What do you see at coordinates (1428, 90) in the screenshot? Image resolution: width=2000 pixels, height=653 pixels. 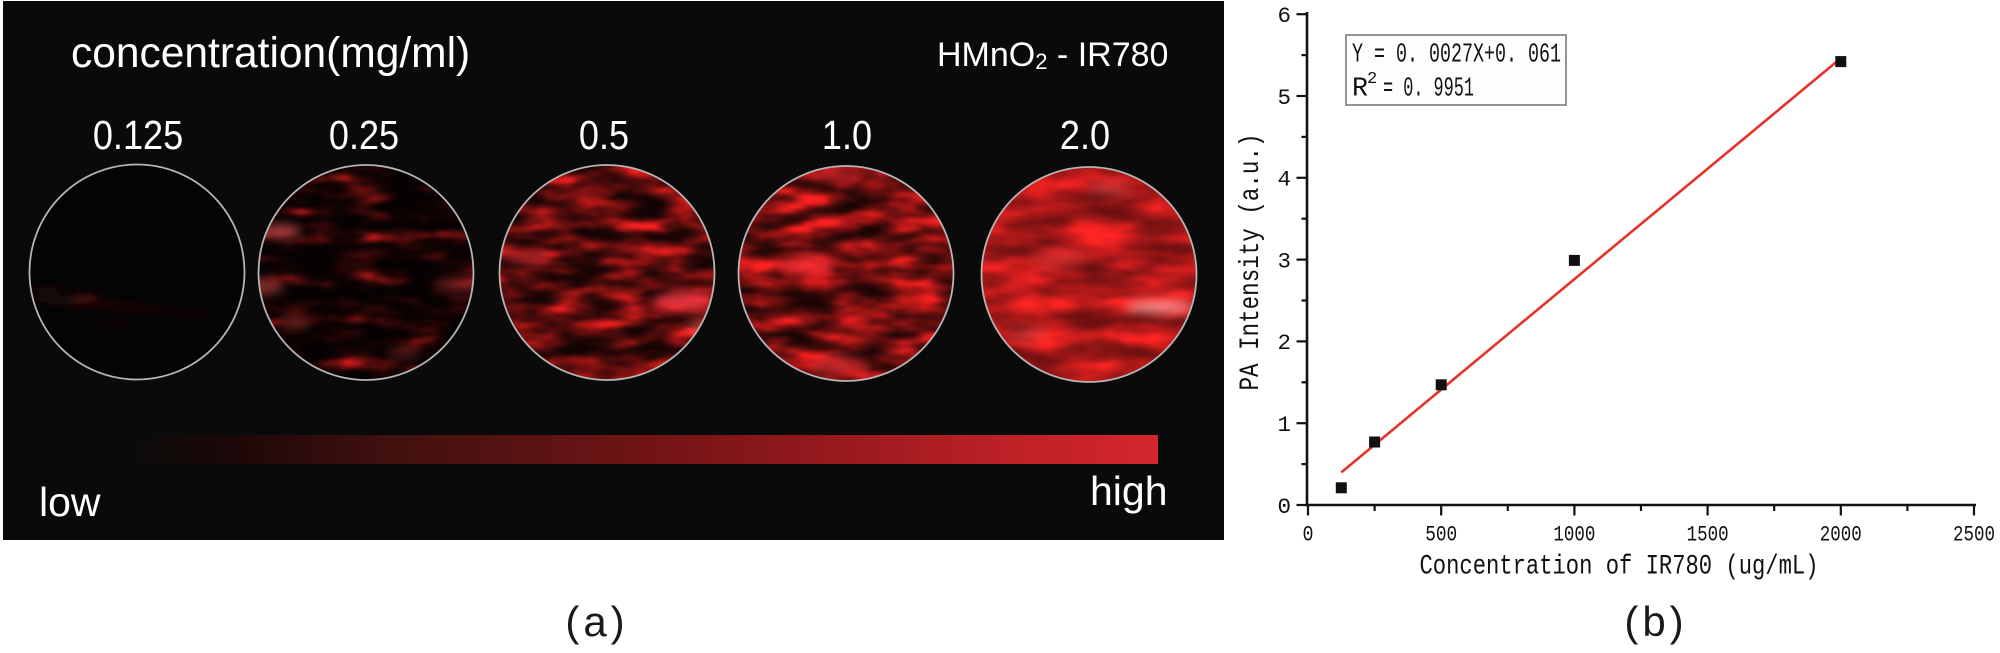 I see `svg-text: = 0. 9951` at bounding box center [1428, 90].